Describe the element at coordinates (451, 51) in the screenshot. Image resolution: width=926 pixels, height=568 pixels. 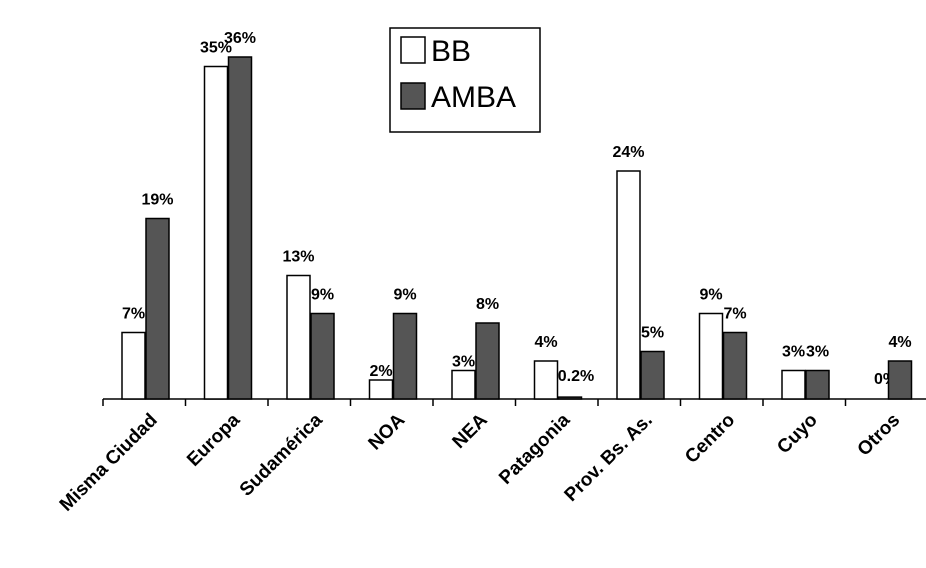
I see `legend-label-bb: BB` at that location.